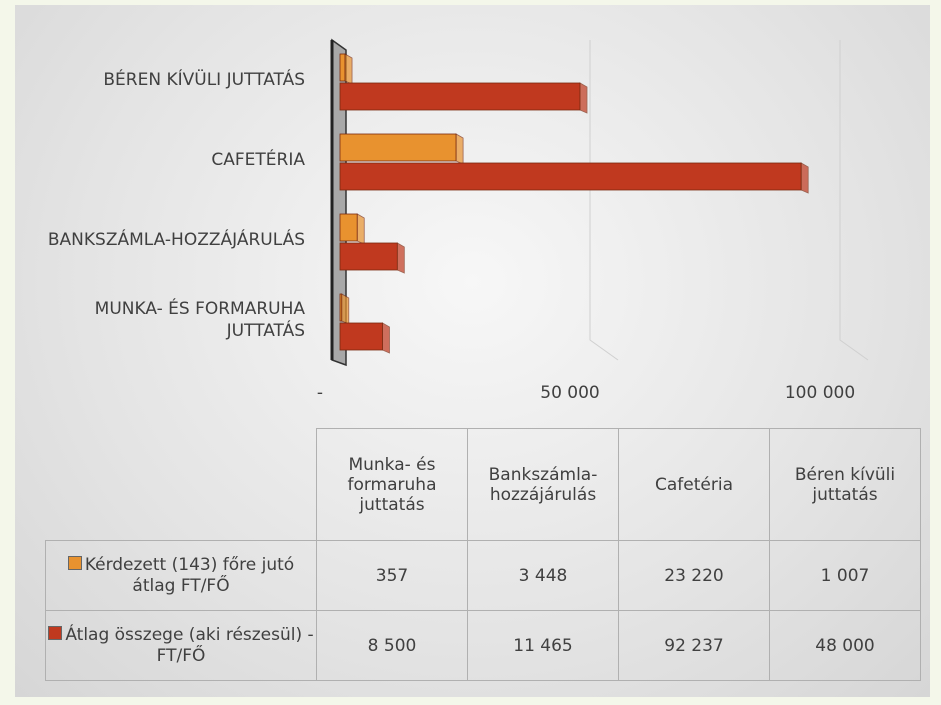  I want to click on table-cell: 3 448, so click(543, 575).